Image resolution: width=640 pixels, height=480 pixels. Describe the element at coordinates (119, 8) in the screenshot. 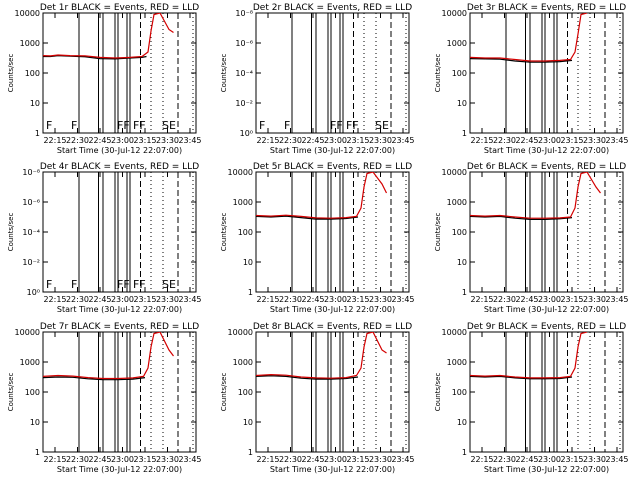

I see `panel-title: Det 1r BLACK = Events, RED = LLD` at that location.